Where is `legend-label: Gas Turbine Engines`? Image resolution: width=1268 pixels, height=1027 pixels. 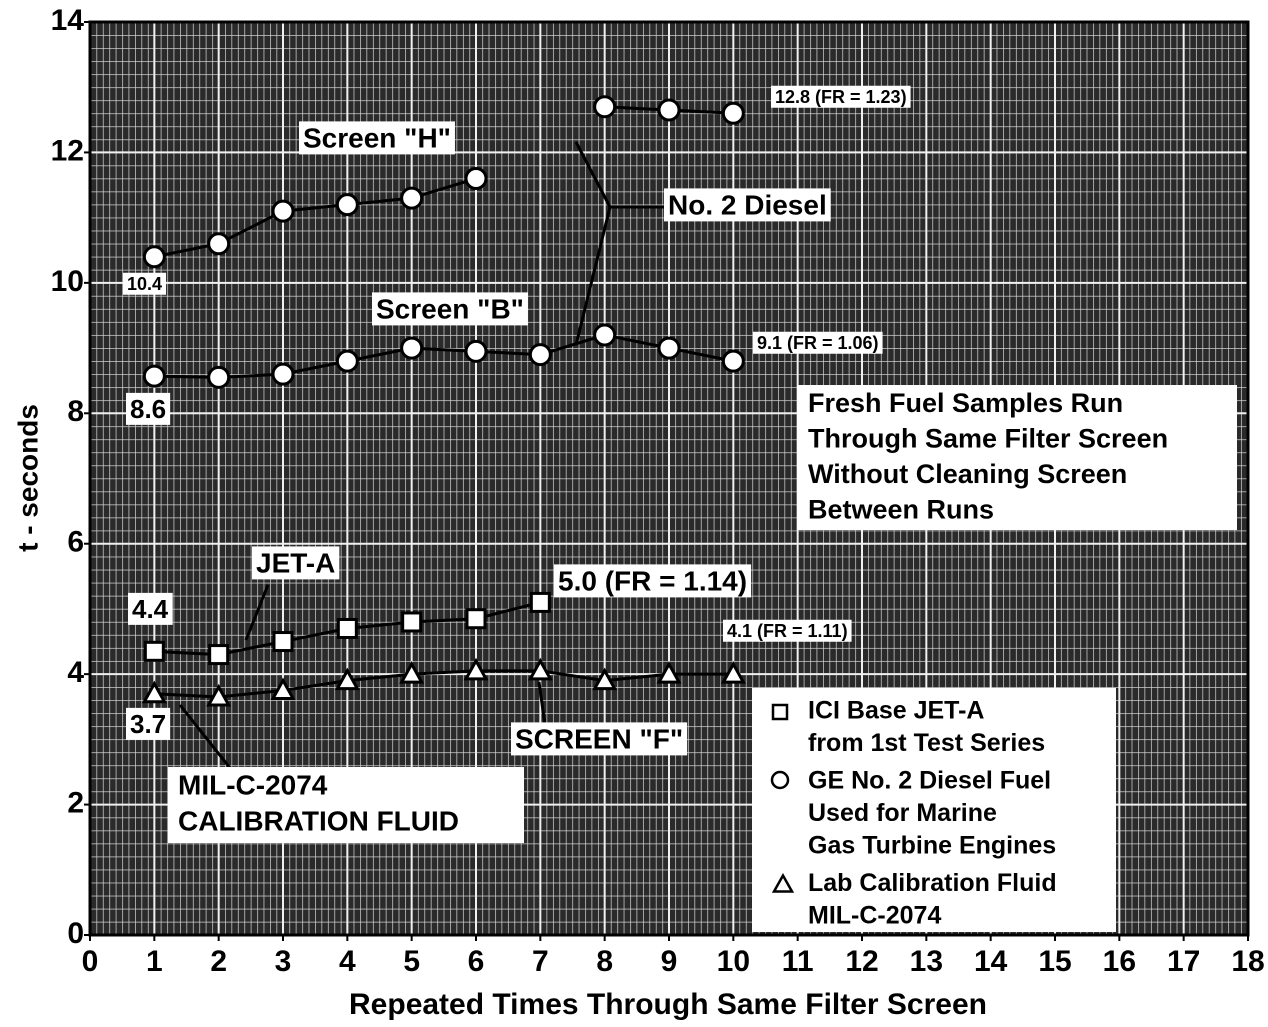 legend-label: Gas Turbine Engines is located at coordinates (932, 846).